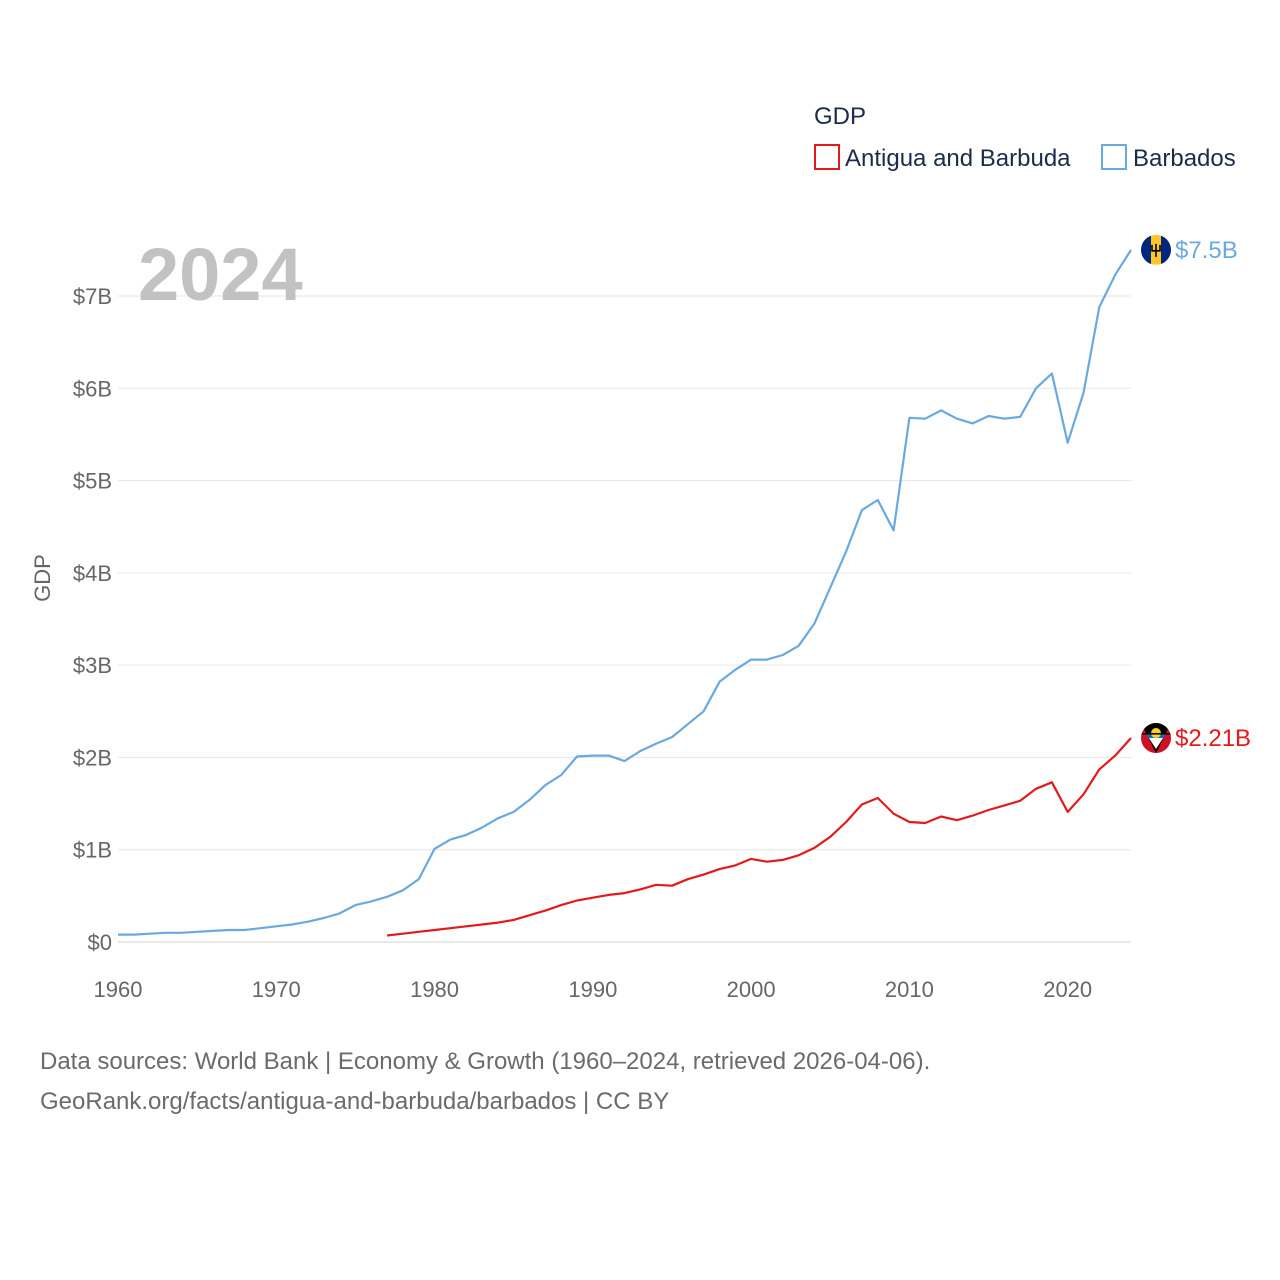  What do you see at coordinates (92, 481) in the screenshot?
I see `y-tick-label: $5B` at bounding box center [92, 481].